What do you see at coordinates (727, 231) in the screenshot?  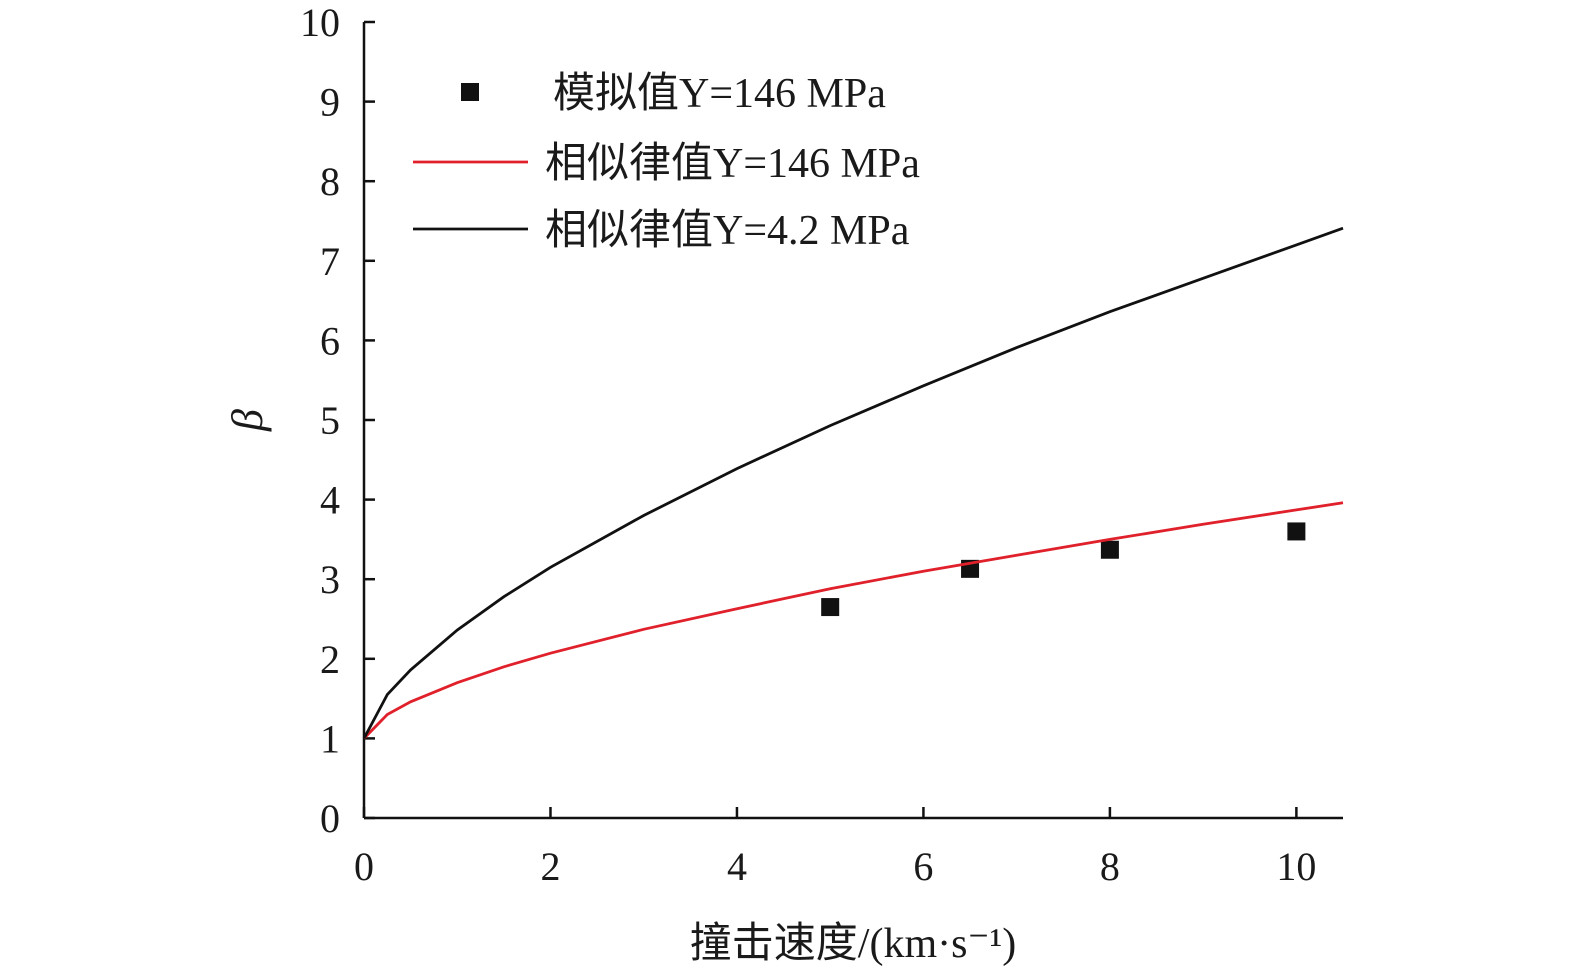 I see `legend-label: 相似律值Y=4.2 MPa` at bounding box center [727, 231].